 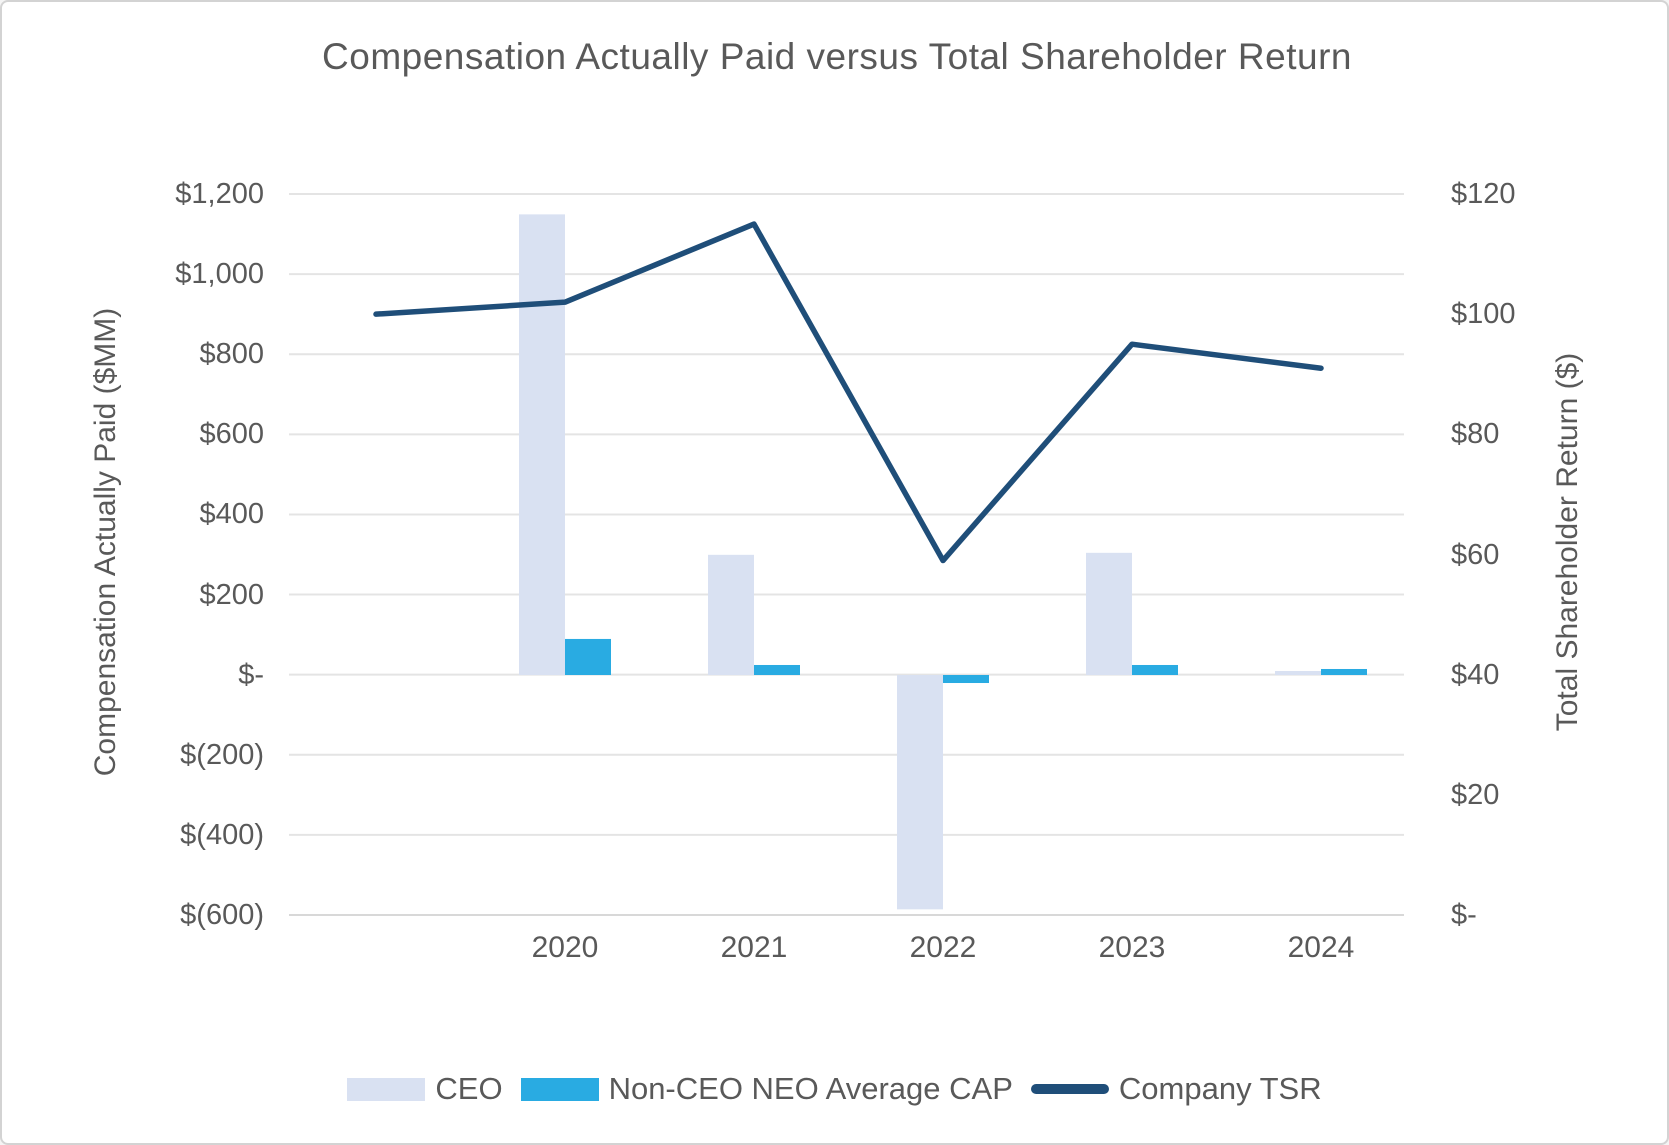 I want to click on left-axis-tick: $1,000, so click(x=219, y=274).